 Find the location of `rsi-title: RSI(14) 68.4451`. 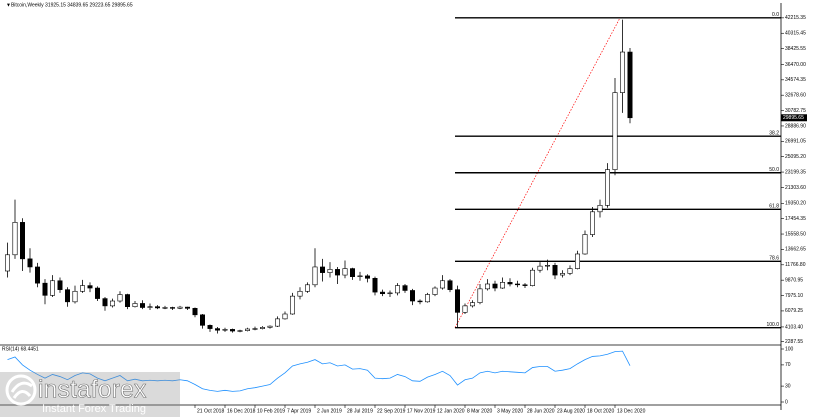

rsi-title: RSI(14) 68.4451 is located at coordinates (20, 349).